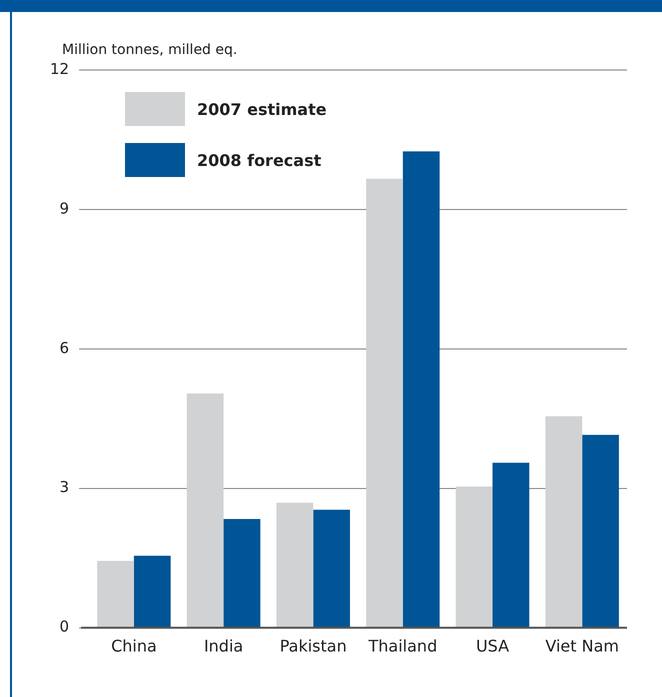 This screenshot has height=697, width=662. I want to click on x-tick-label: Pakistan, so click(313, 646).